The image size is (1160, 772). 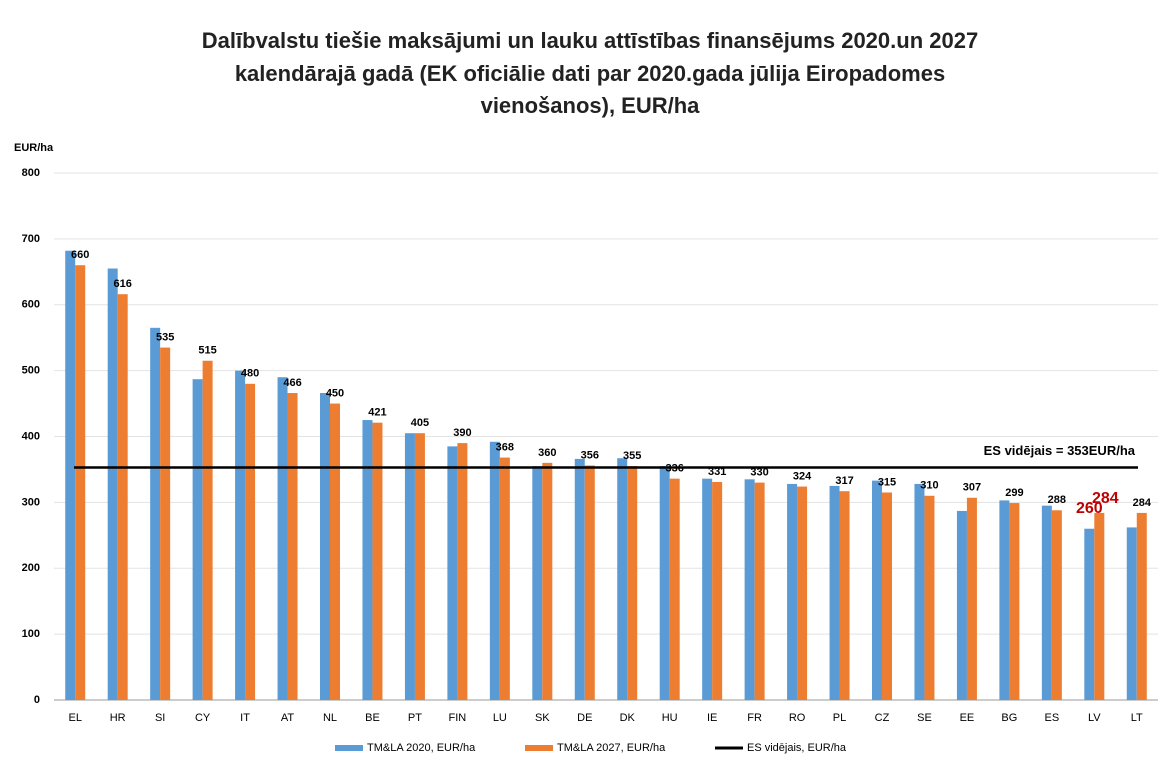 What do you see at coordinates (330, 718) in the screenshot?
I see `x-tick-label: NL` at bounding box center [330, 718].